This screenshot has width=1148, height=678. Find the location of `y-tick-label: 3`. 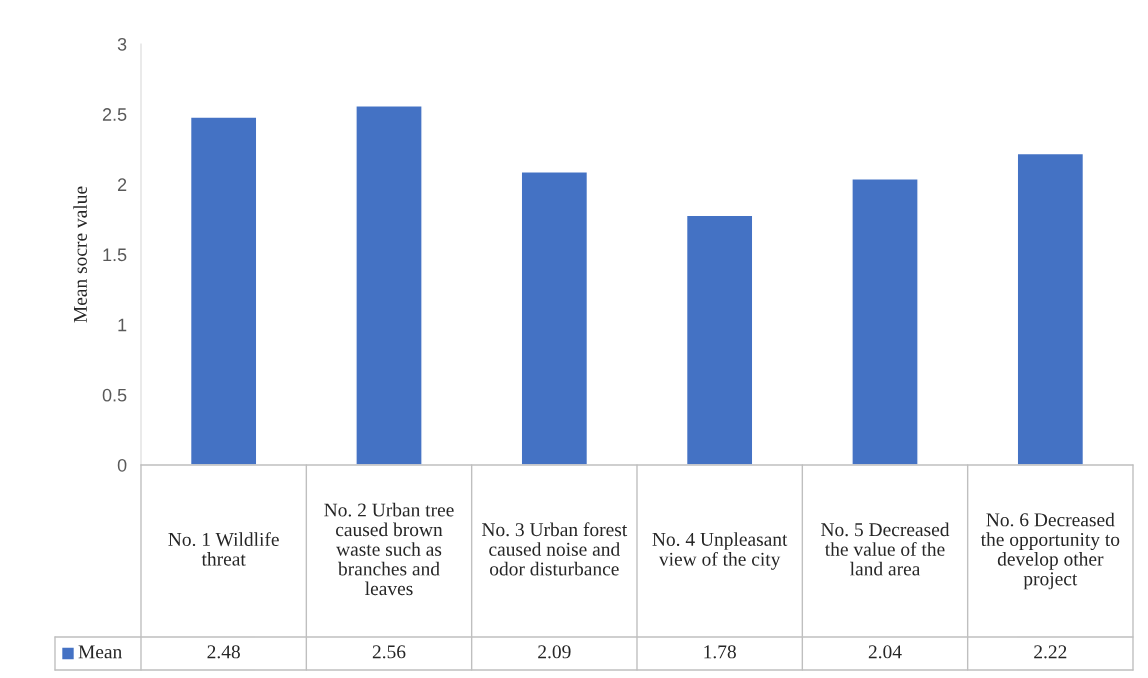

y-tick-label: 3 is located at coordinates (122, 44).